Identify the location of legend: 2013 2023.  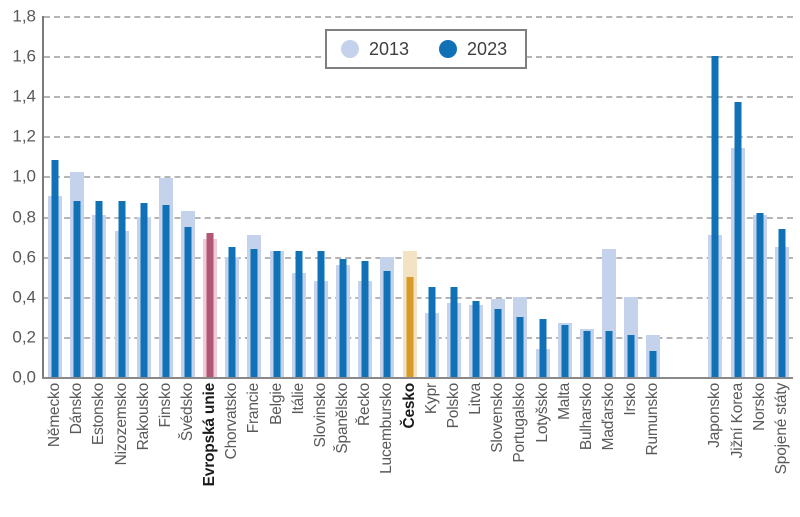
(426, 49).